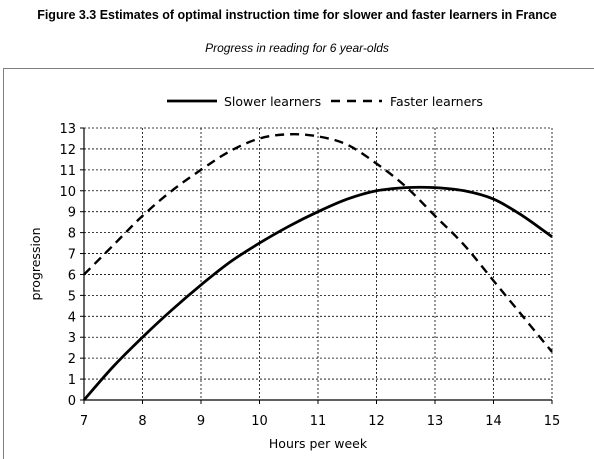 Image resolution: width=594 pixels, height=459 pixels. I want to click on x-tick-label-7: 7, so click(84, 421).